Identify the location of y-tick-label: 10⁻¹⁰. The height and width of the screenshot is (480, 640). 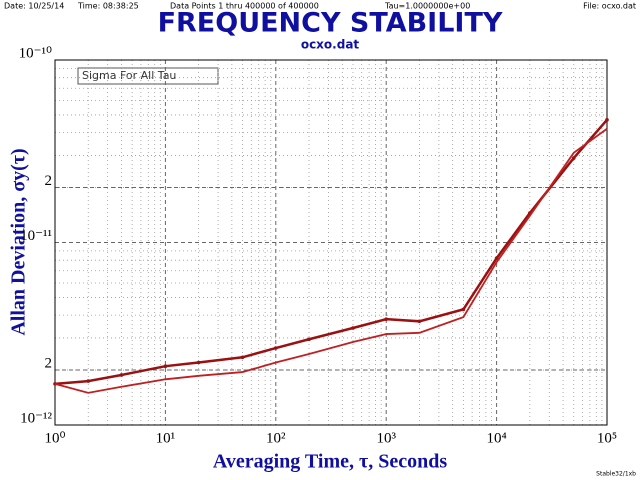
(35, 53).